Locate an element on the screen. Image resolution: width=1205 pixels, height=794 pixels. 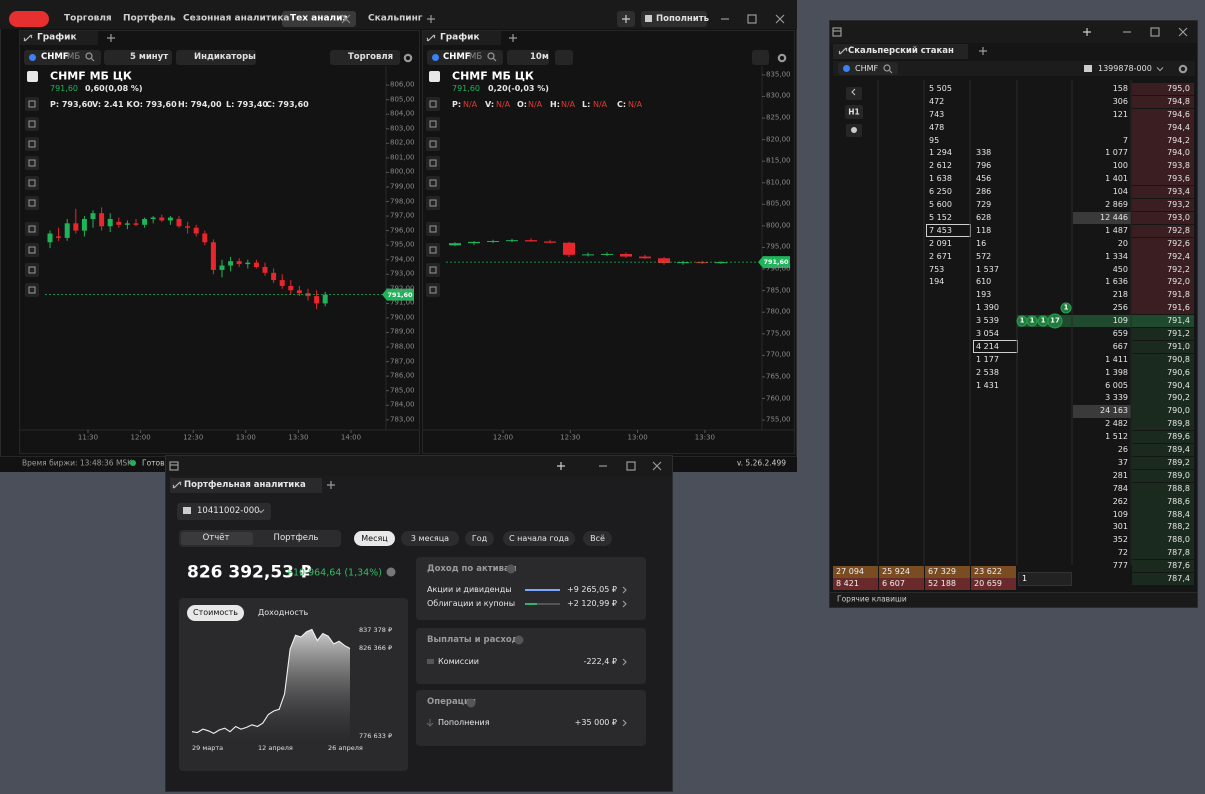
drawing-chip is located at coordinates (564, 57).